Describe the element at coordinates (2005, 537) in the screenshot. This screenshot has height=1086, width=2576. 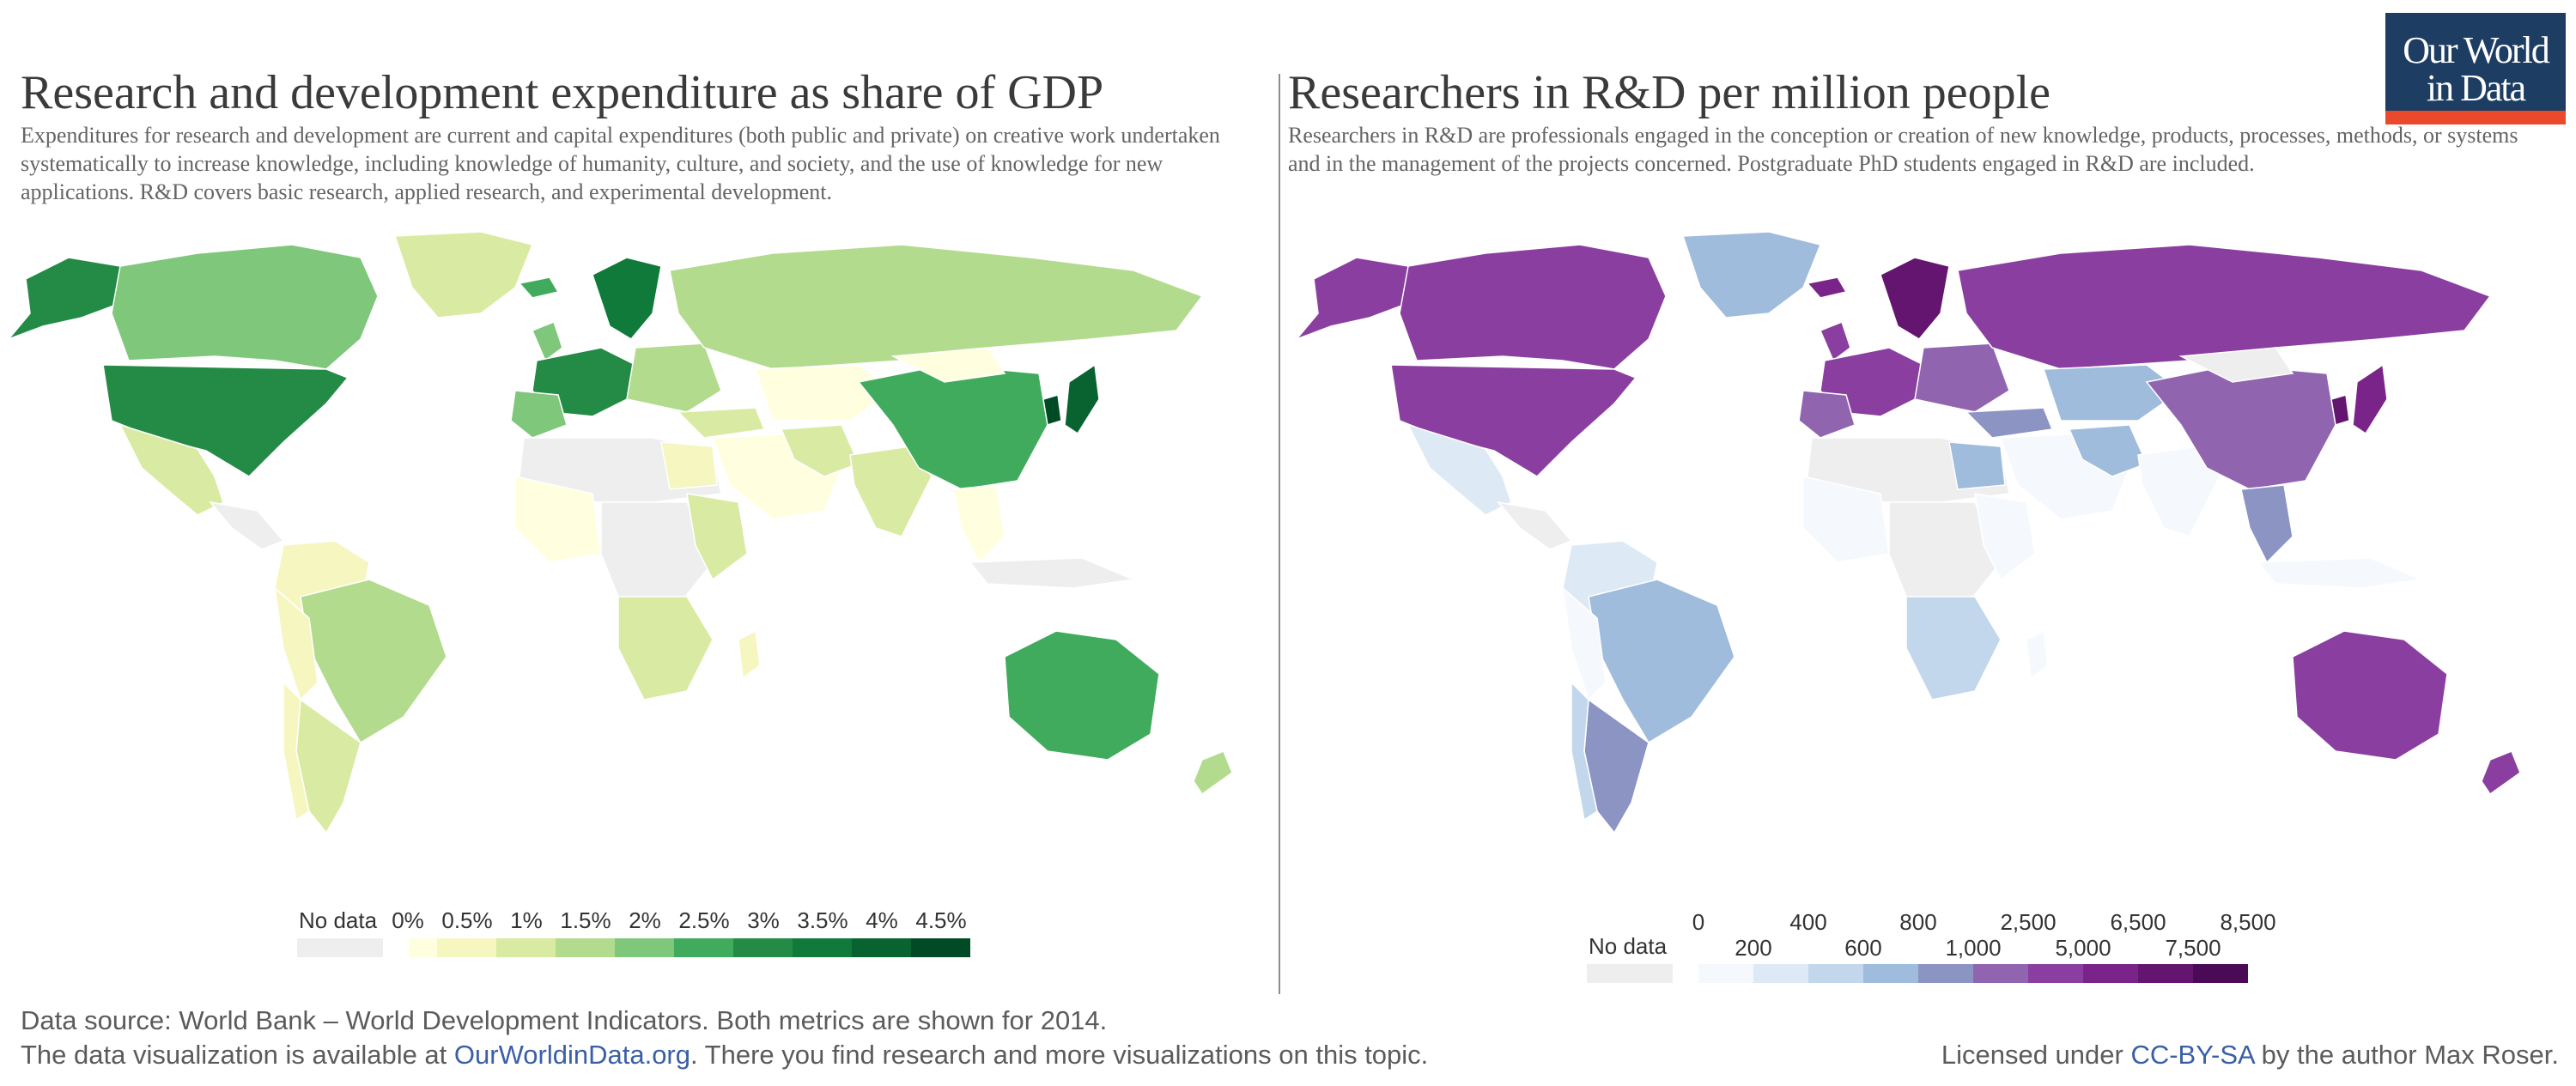
I see `region-east-africa` at that location.